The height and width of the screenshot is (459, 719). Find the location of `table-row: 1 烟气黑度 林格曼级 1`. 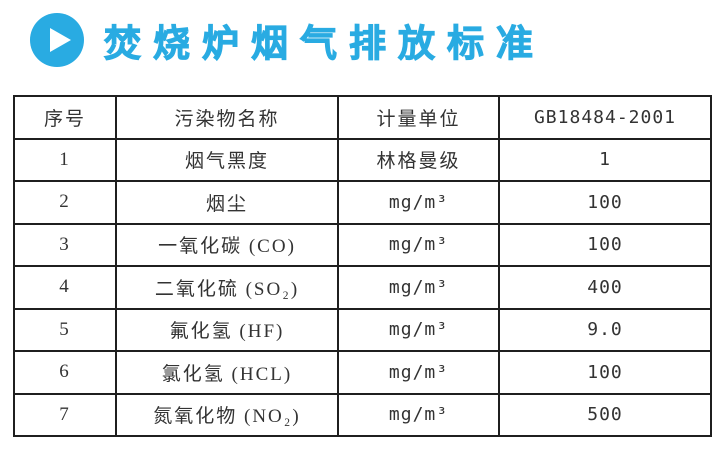

table-row: 1 烟气黑度 林格曼级 1 is located at coordinates (362, 159).